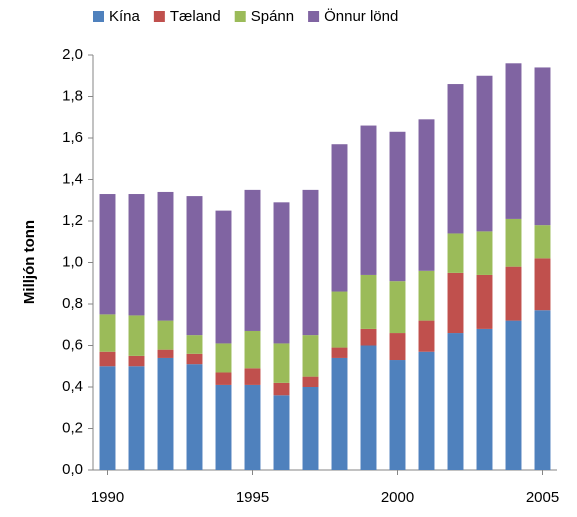  What do you see at coordinates (29, 262) in the screenshot?
I see `y-axis-label: Milljón tonn` at bounding box center [29, 262].